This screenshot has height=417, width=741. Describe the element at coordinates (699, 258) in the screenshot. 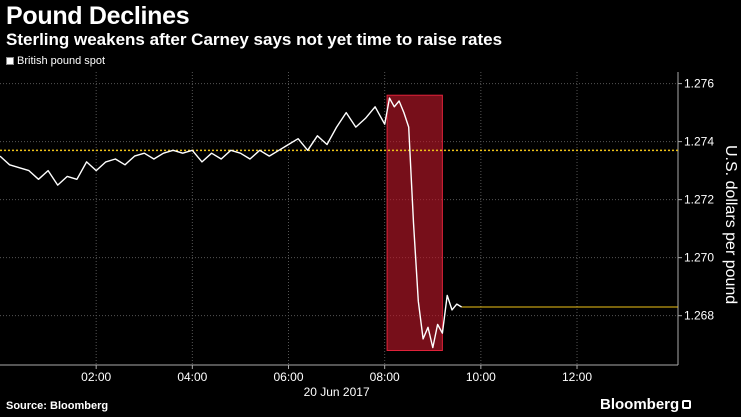

I see `y-tick-label: 1.270` at that location.